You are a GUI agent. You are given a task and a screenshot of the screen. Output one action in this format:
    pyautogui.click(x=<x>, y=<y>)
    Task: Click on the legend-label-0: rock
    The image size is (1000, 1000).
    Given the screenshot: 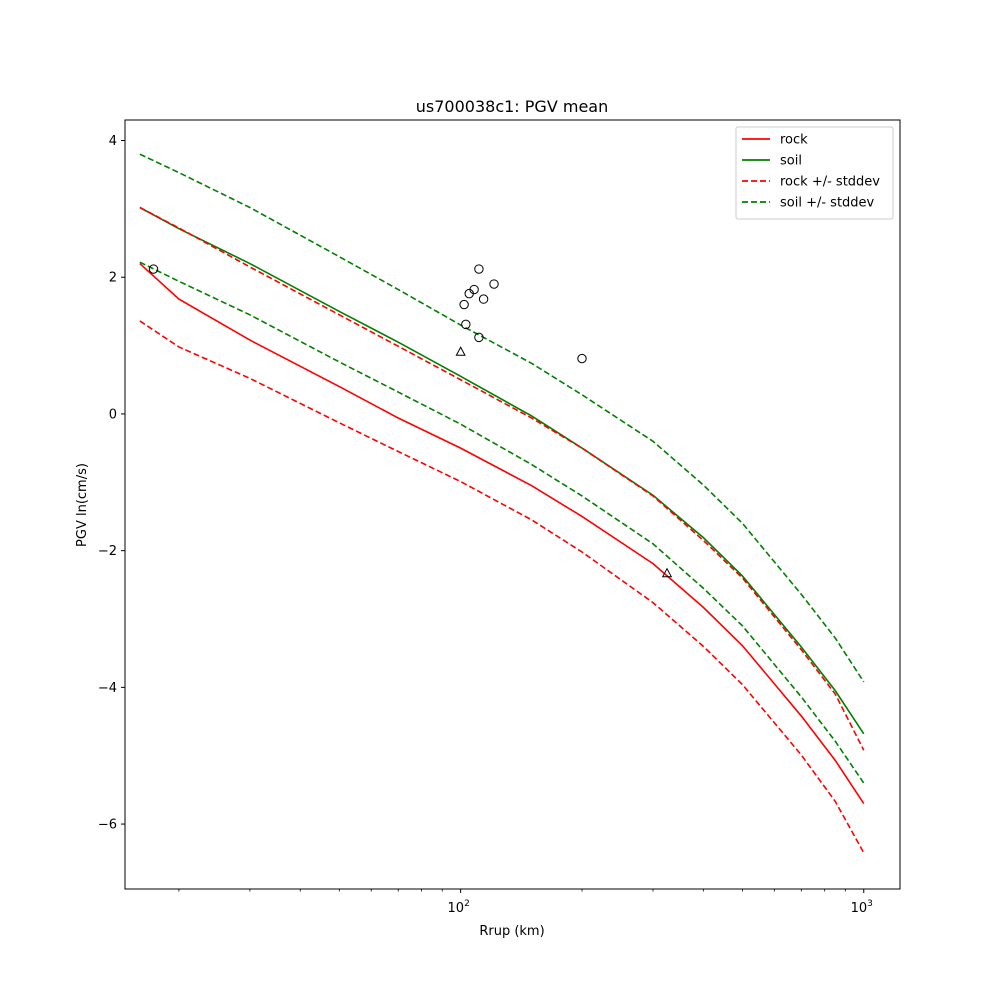 What is the action you would take?
    pyautogui.click(x=794, y=140)
    